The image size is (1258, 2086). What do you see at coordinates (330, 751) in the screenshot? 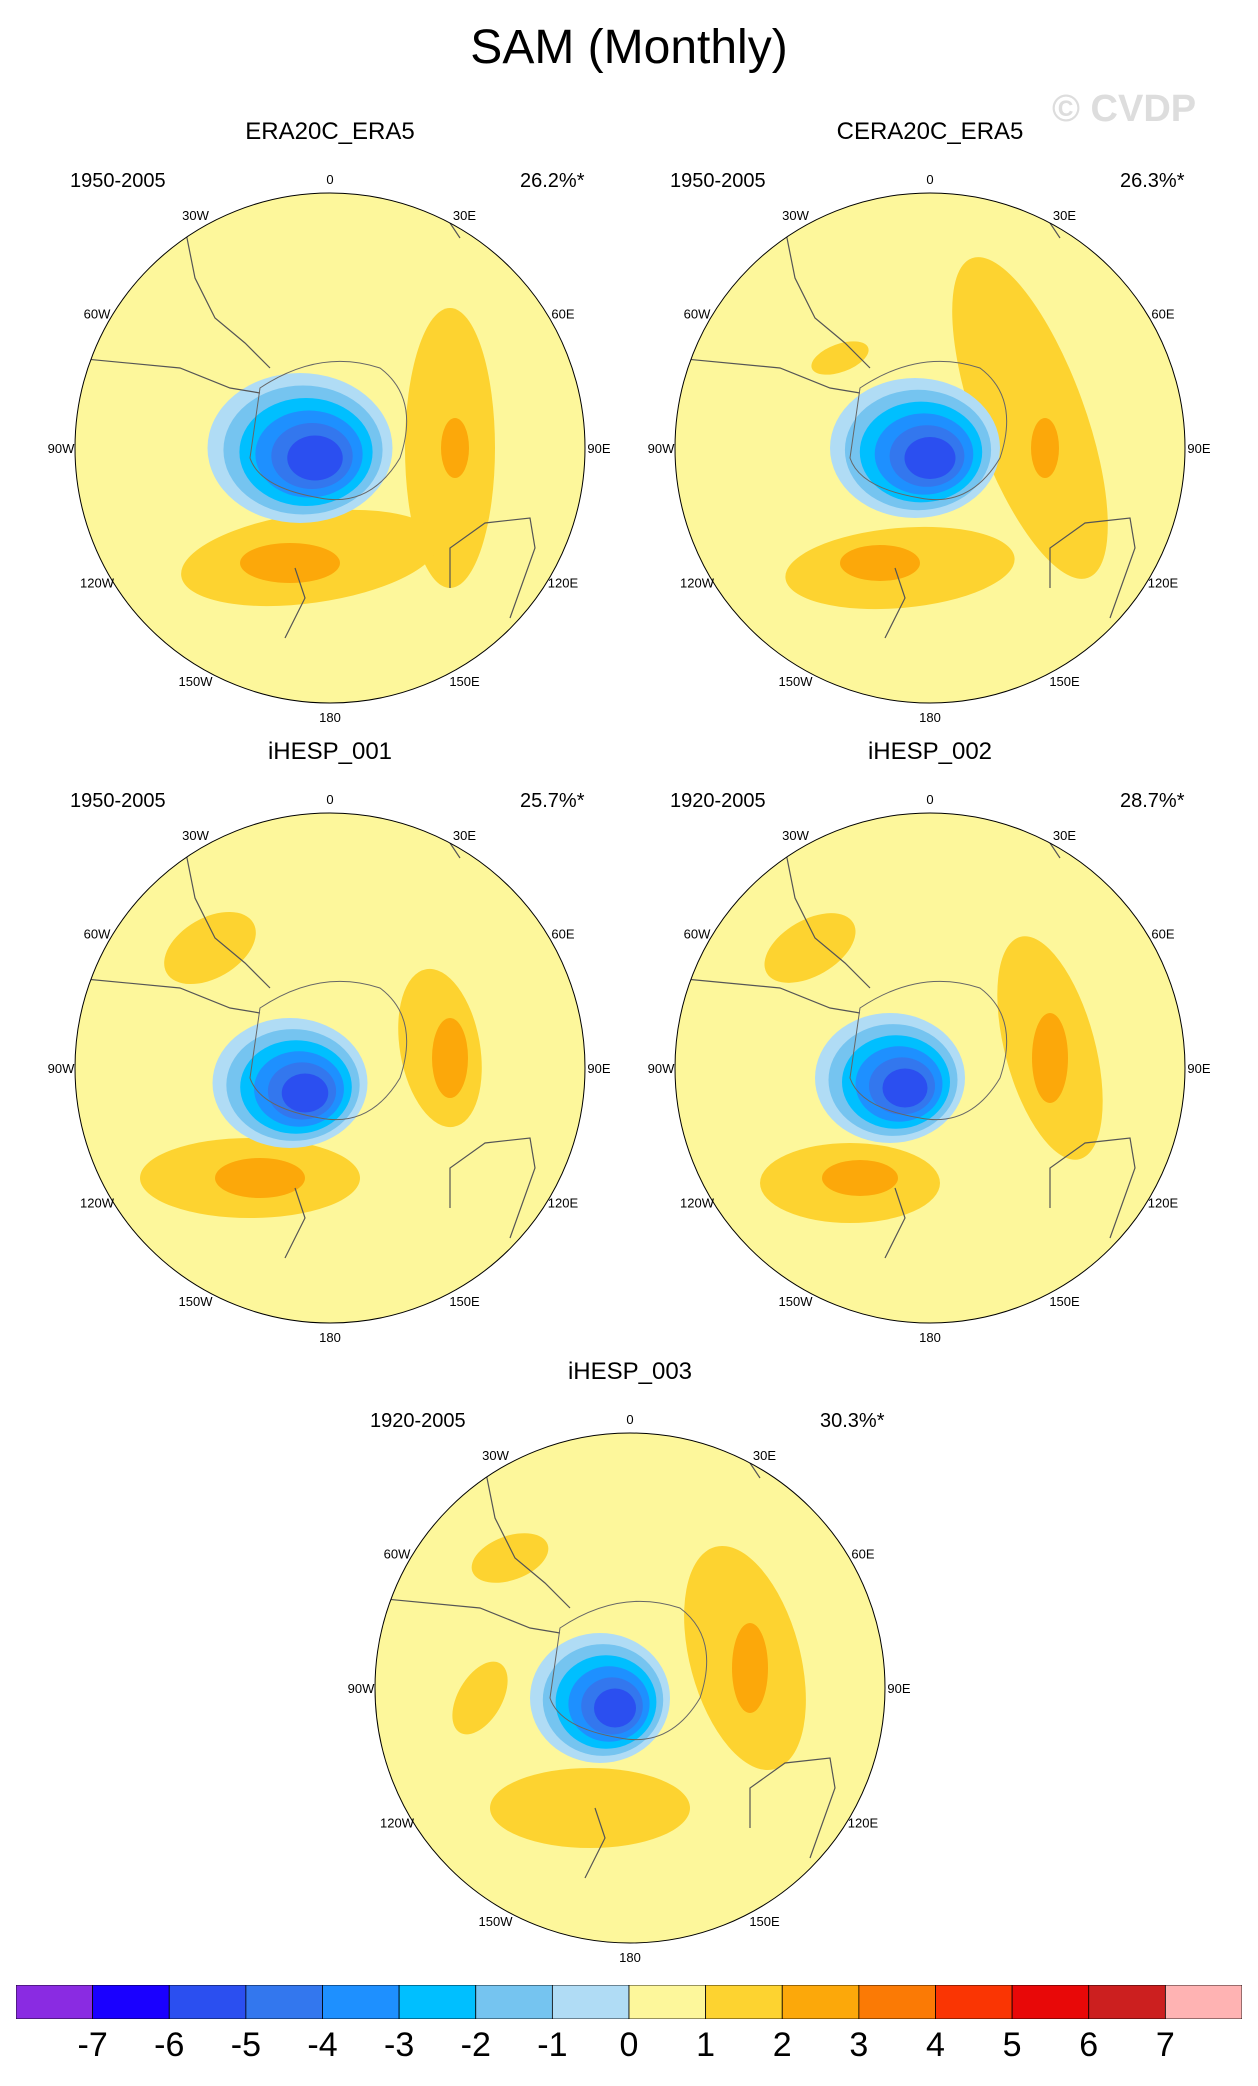
I see `panel-title: iHESP_001` at bounding box center [330, 751].